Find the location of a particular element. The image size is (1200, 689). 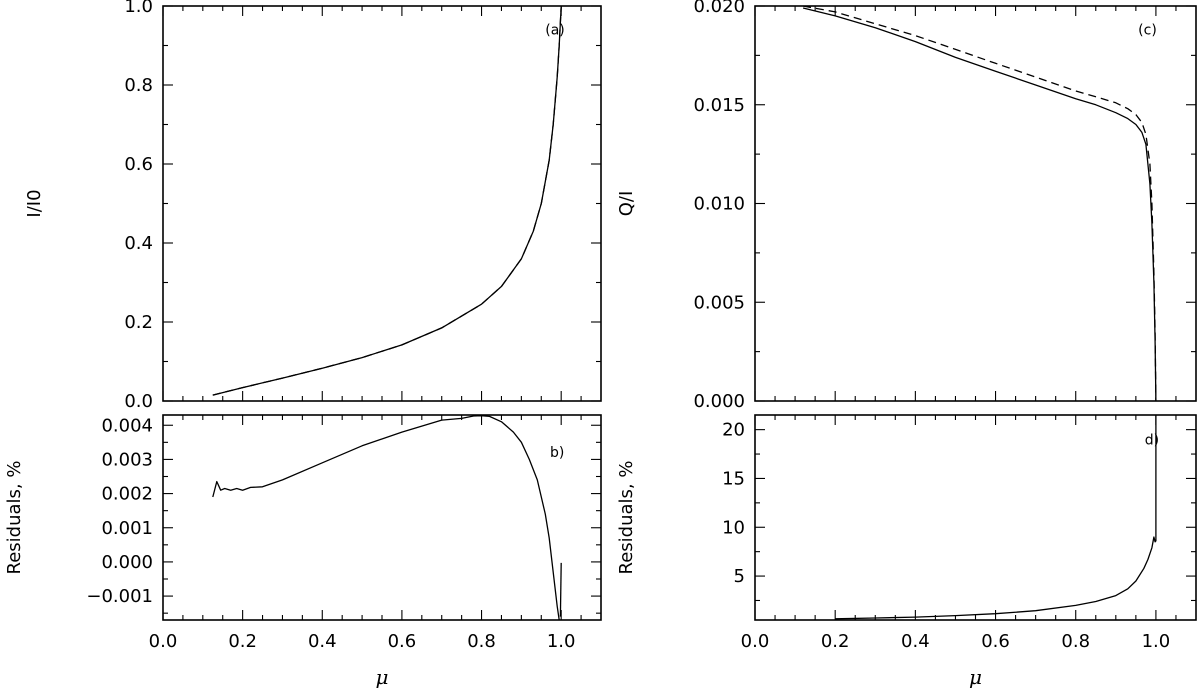

x-axis-label-d: μ is located at coordinates (975, 677).